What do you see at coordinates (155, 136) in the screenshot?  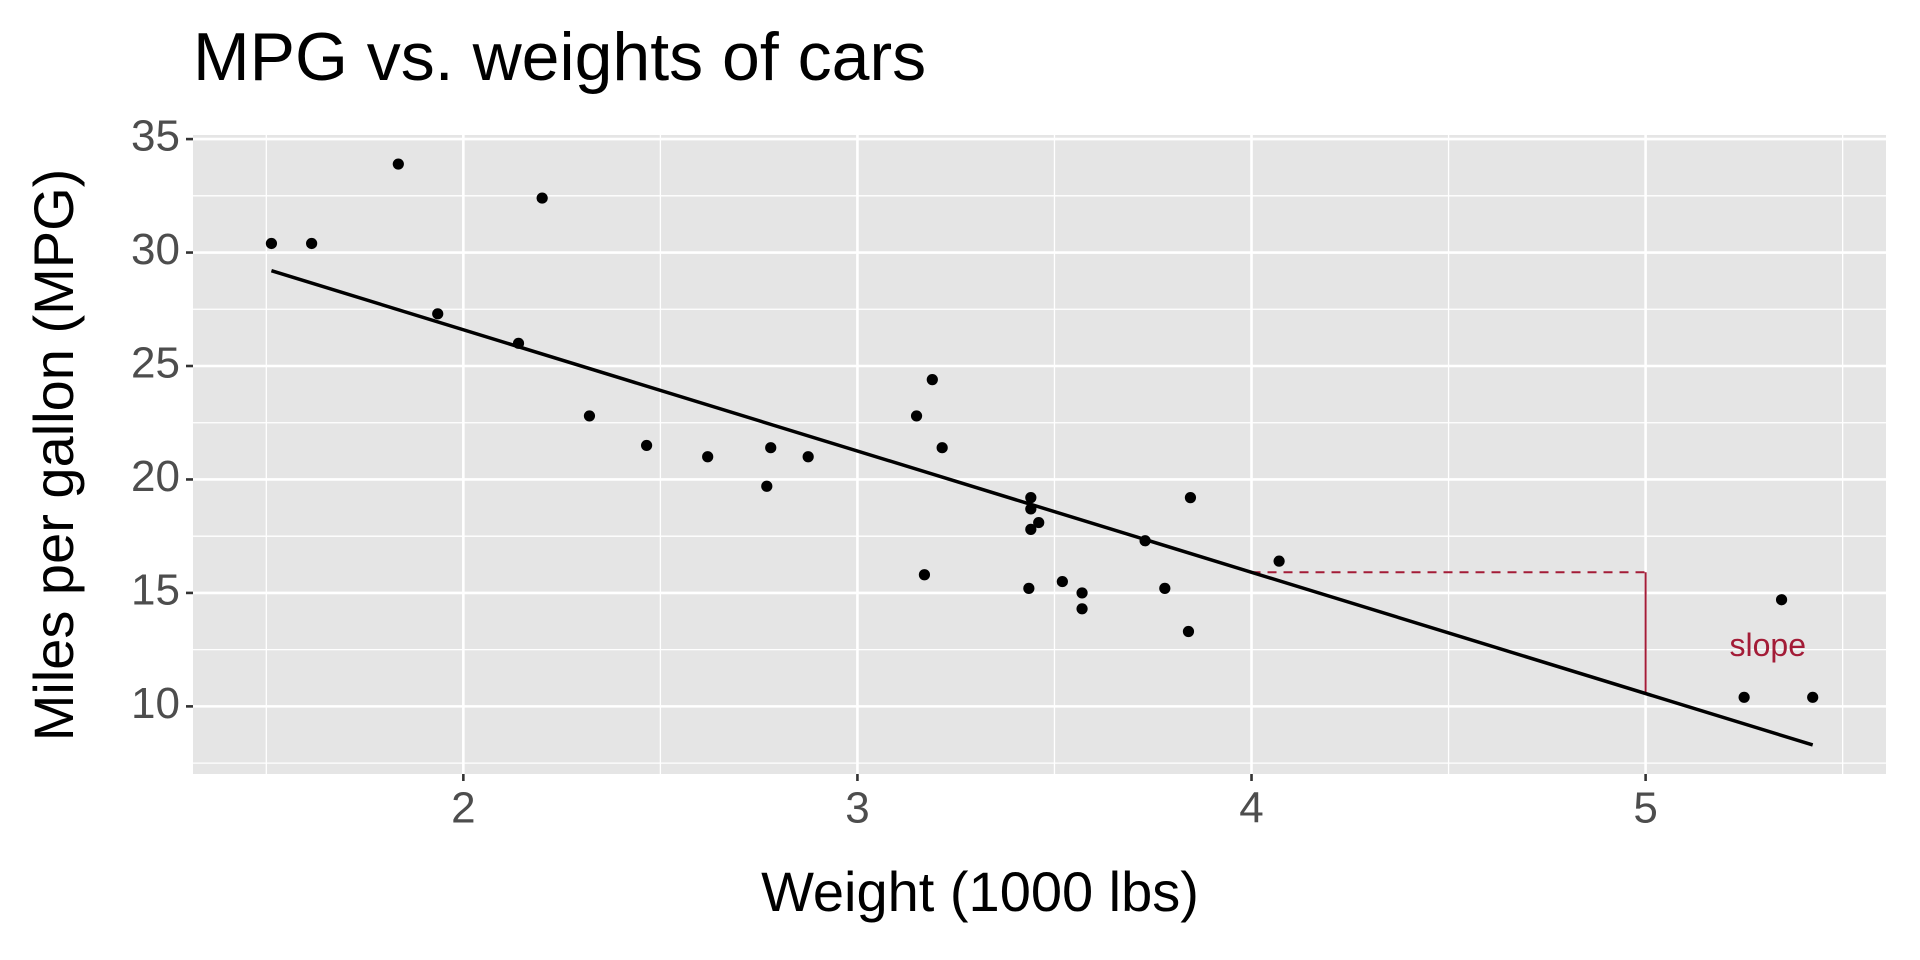 I see `y-tick-label: 35` at bounding box center [155, 136].